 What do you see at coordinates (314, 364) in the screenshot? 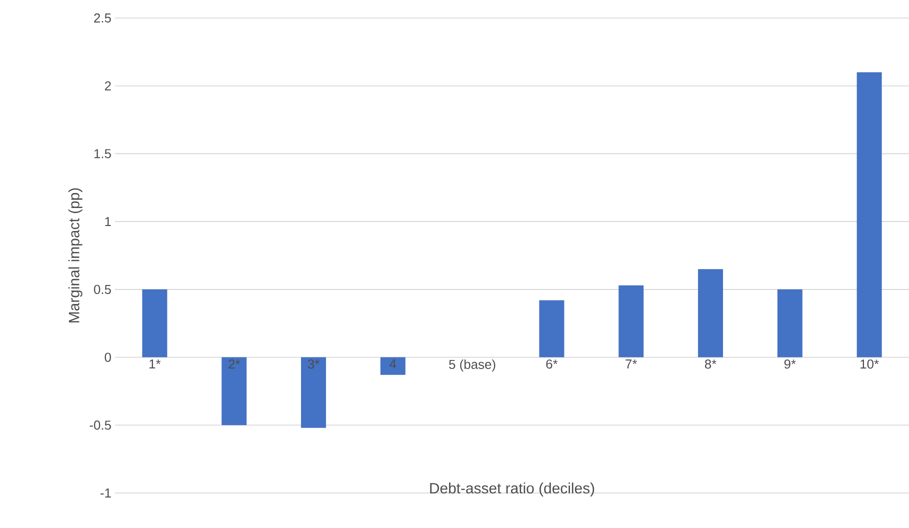
I see `x-tick-label: 3*` at bounding box center [314, 364].